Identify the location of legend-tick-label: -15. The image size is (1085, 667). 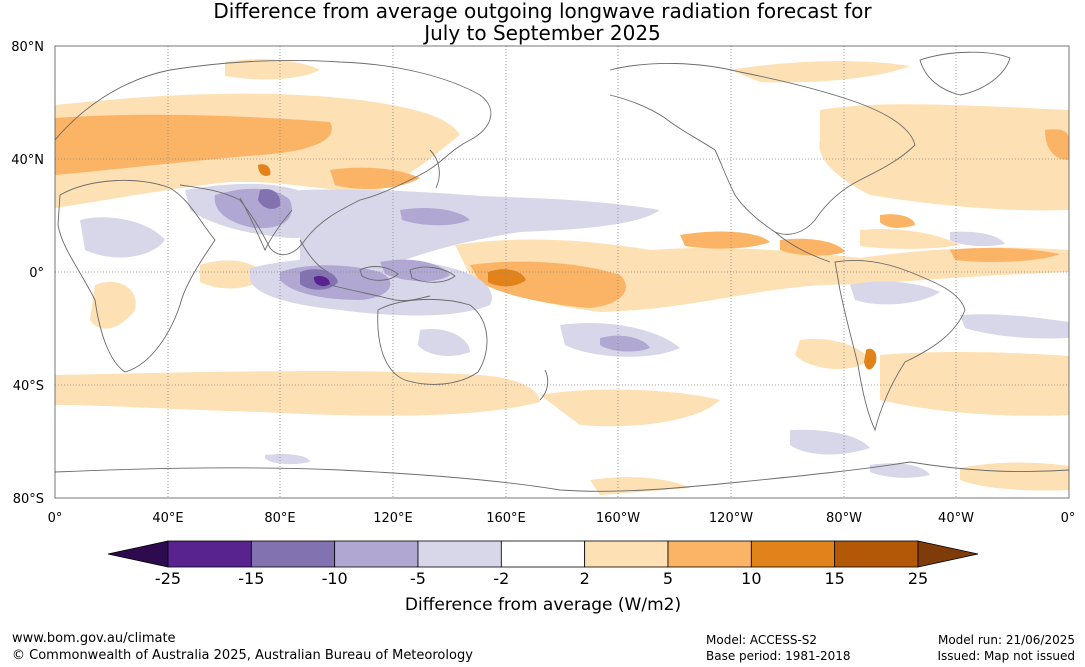
(251, 578).